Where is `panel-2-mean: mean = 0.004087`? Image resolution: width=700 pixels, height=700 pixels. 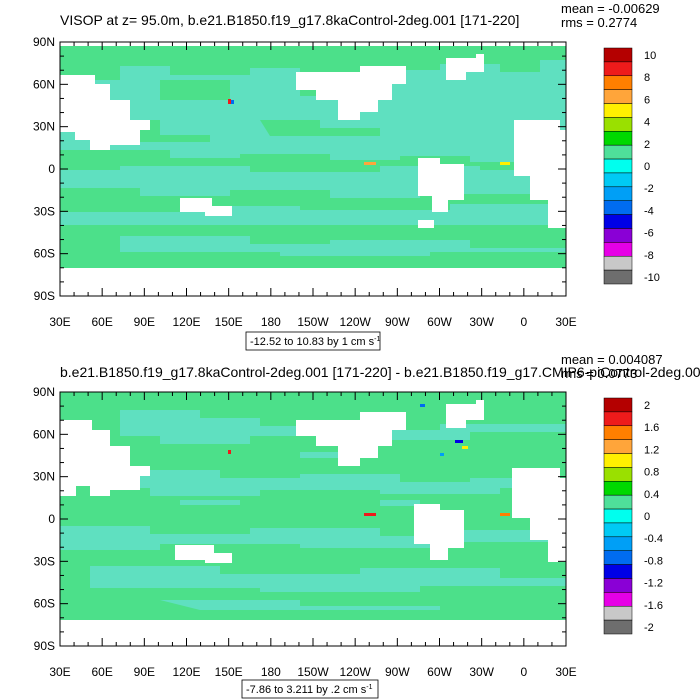 panel-2-mean: mean = 0.004087 is located at coordinates (612, 359).